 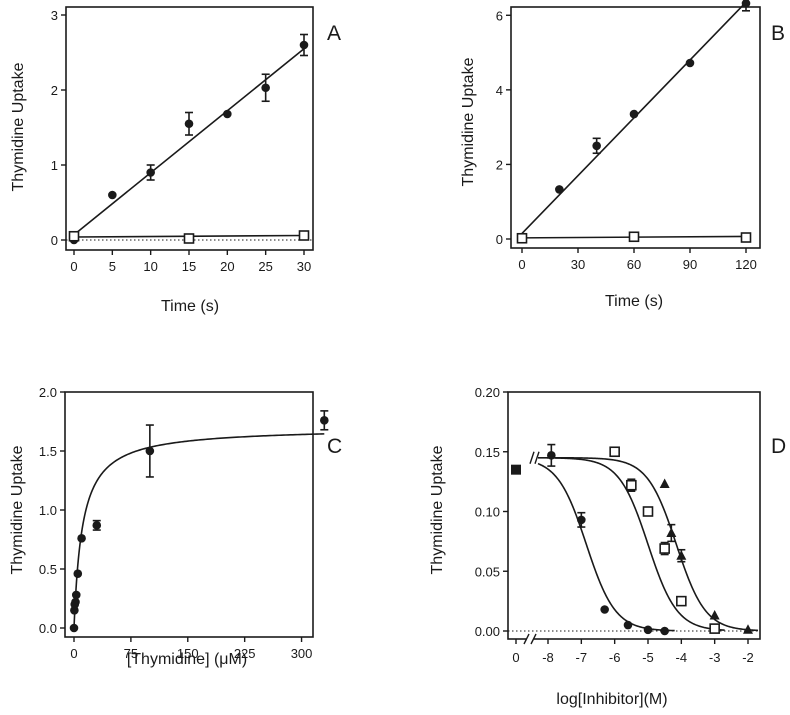 I want to click on panel-b-letter: B, so click(x=778, y=33).